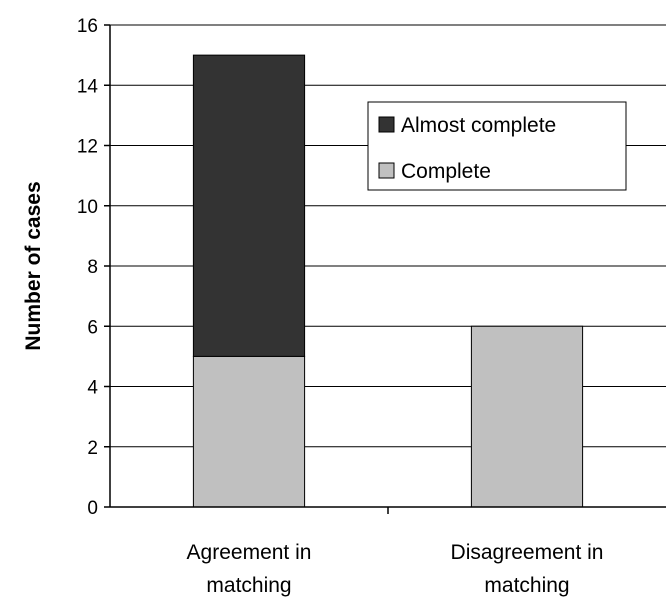 This screenshot has height=599, width=668. Describe the element at coordinates (92, 508) in the screenshot. I see `y-tick-label: 0` at that location.